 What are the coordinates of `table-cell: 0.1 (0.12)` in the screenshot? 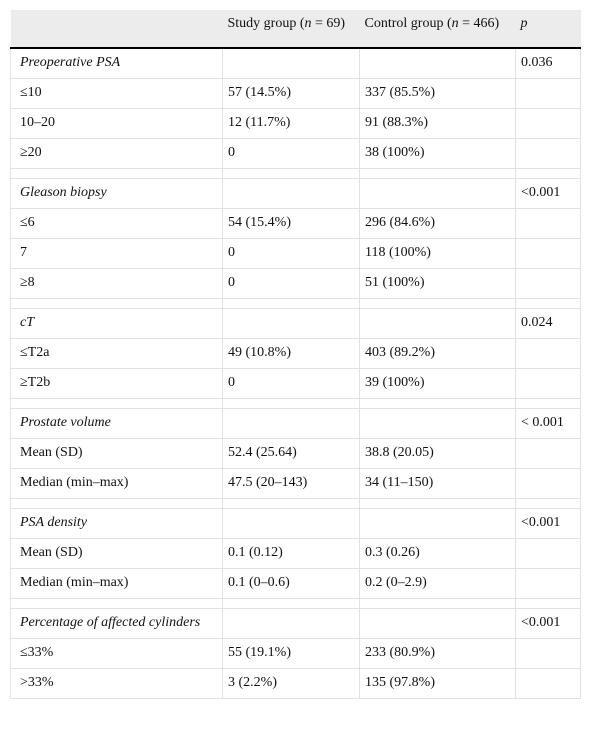 It's located at (291, 553).